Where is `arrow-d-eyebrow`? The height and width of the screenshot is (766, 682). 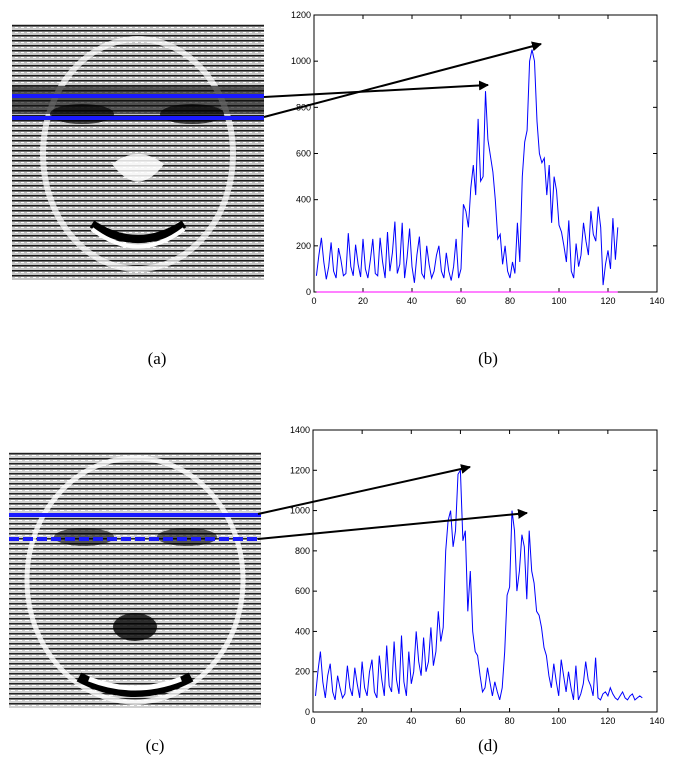 arrow-d-eyebrow is located at coordinates (364, 489).